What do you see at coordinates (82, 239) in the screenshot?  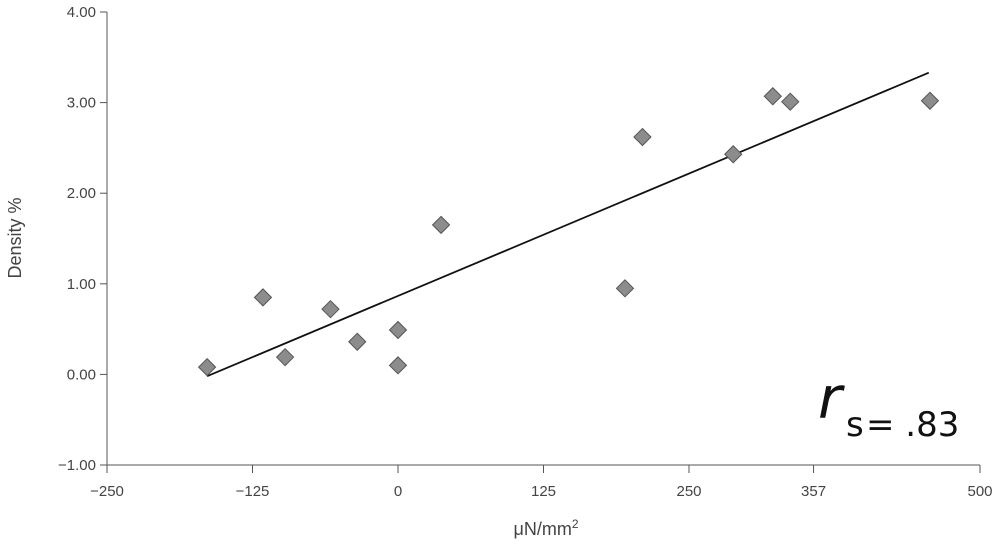 I see `y-axis-ticks: −1.00 0.00 1.00 2.00 3.00 4.00` at bounding box center [82, 239].